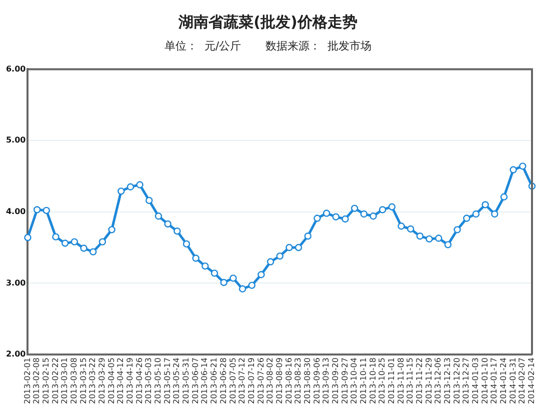  Describe the element at coordinates (438, 381) in the screenshot. I see `x-tick-label: 2013-12-06` at that location.